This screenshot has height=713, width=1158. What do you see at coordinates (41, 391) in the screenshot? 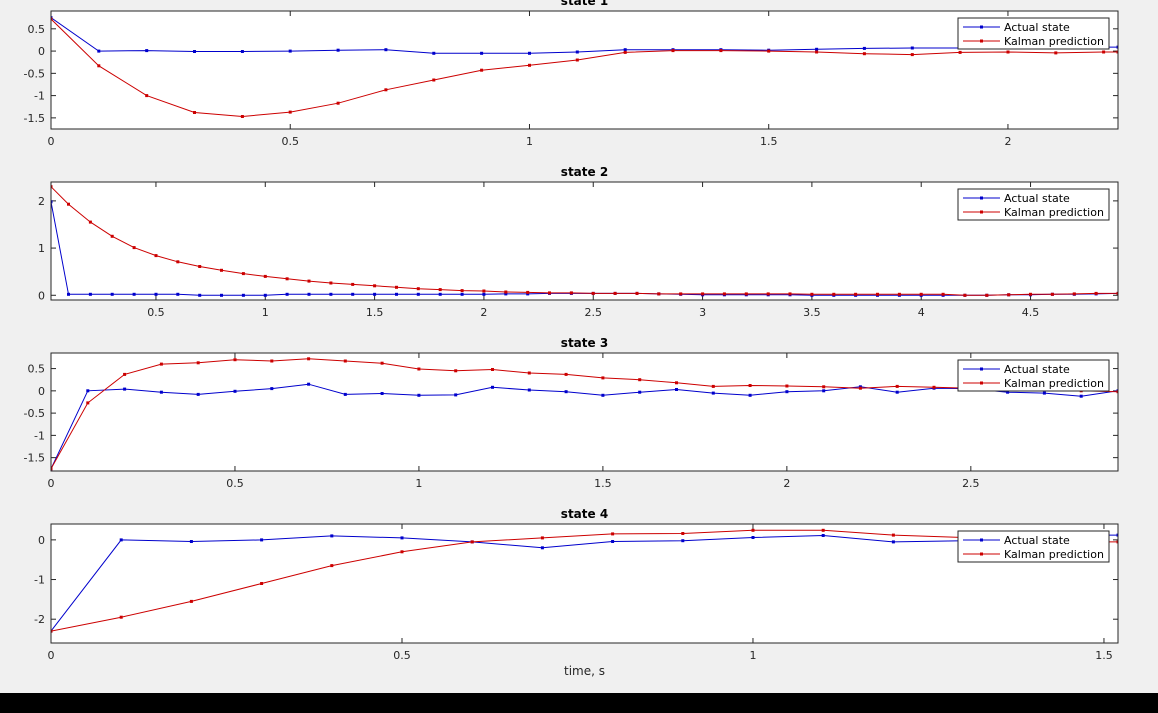
I see `y-tick-label: 0` at bounding box center [41, 391].